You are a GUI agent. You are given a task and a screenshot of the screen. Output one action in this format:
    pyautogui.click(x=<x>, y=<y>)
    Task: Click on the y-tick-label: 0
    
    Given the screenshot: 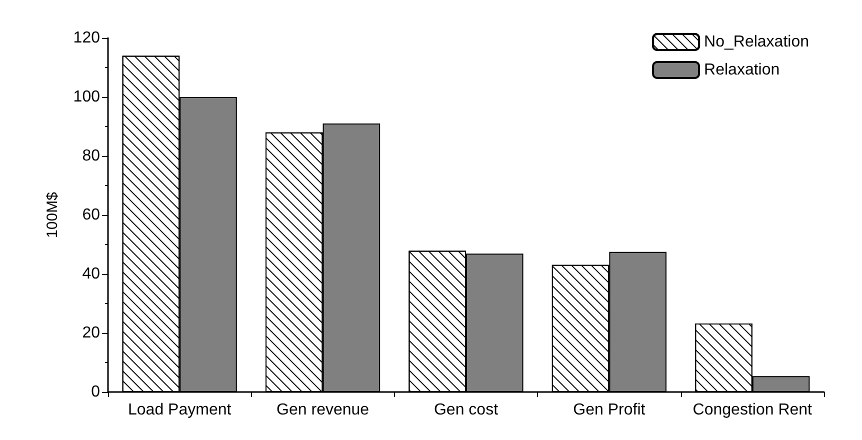 What is the action you would take?
    pyautogui.click(x=95, y=392)
    